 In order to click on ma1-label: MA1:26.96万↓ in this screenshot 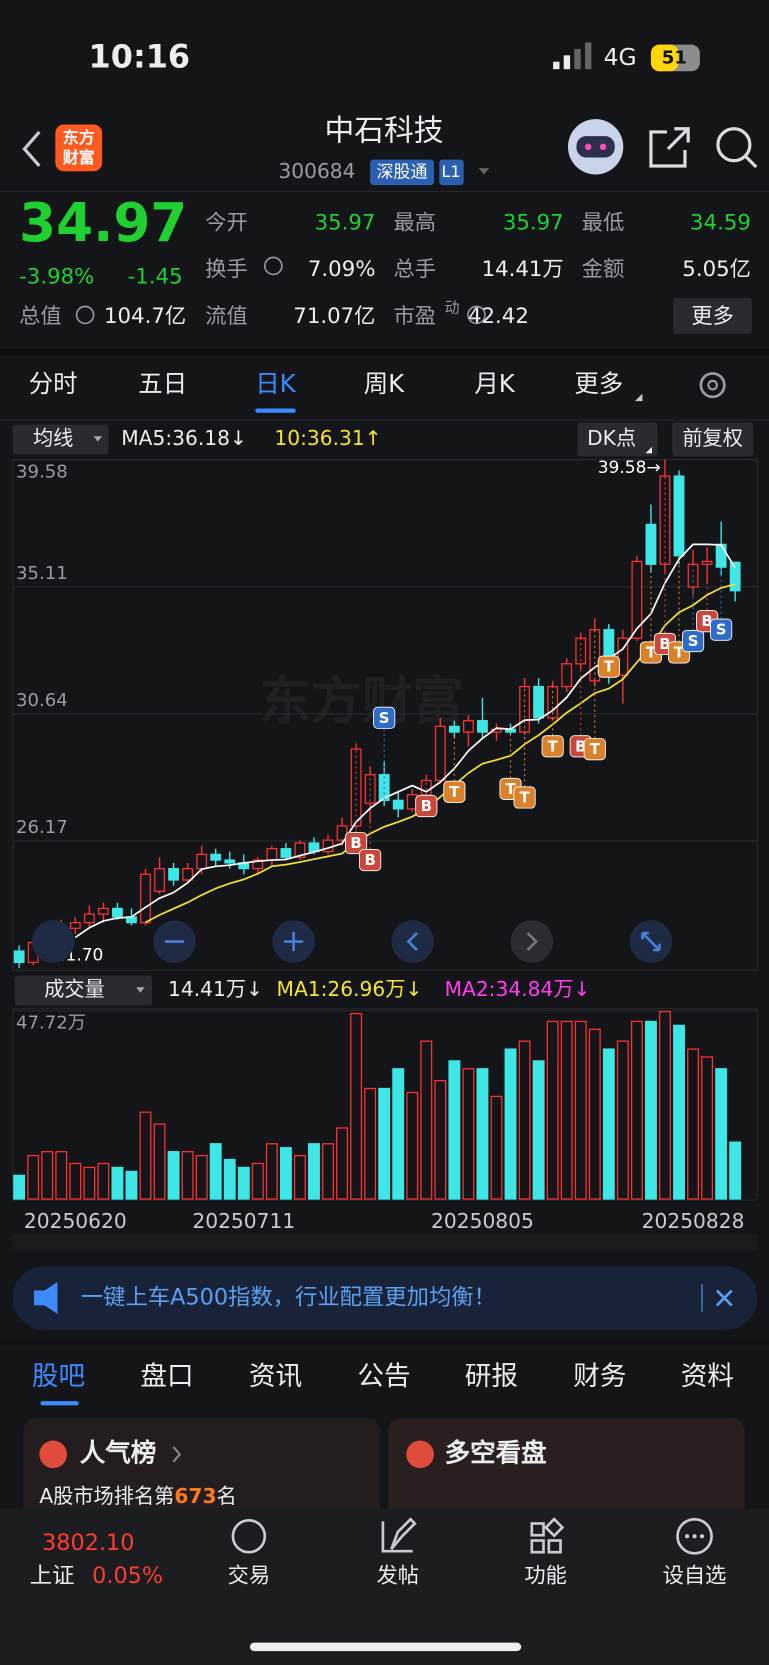, I will do `click(350, 989)`.